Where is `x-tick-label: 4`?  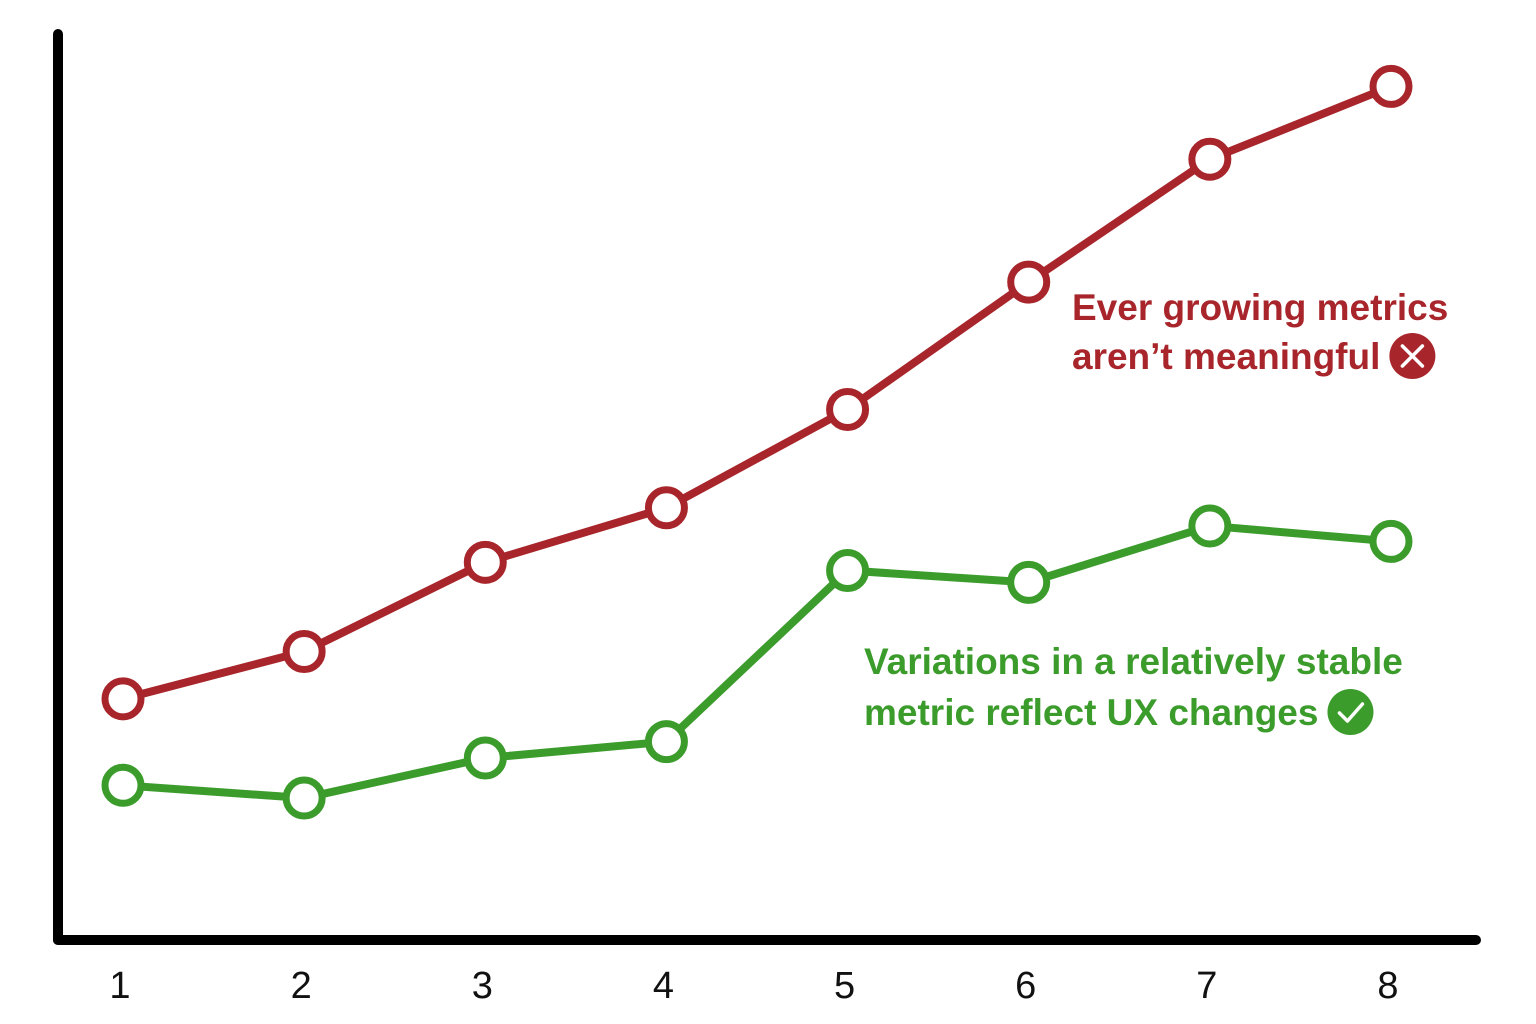
x-tick-label: 4 is located at coordinates (663, 986).